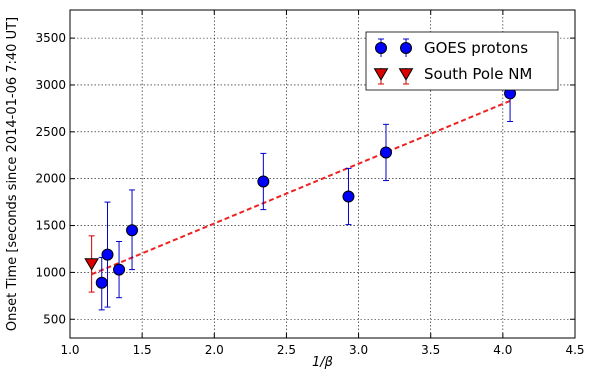  Describe the element at coordinates (322, 350) in the screenshot. I see `x-tick-labels: 1.0 1.5 2.0 2.5 3.0 3.5 4.0 4.5` at that location.